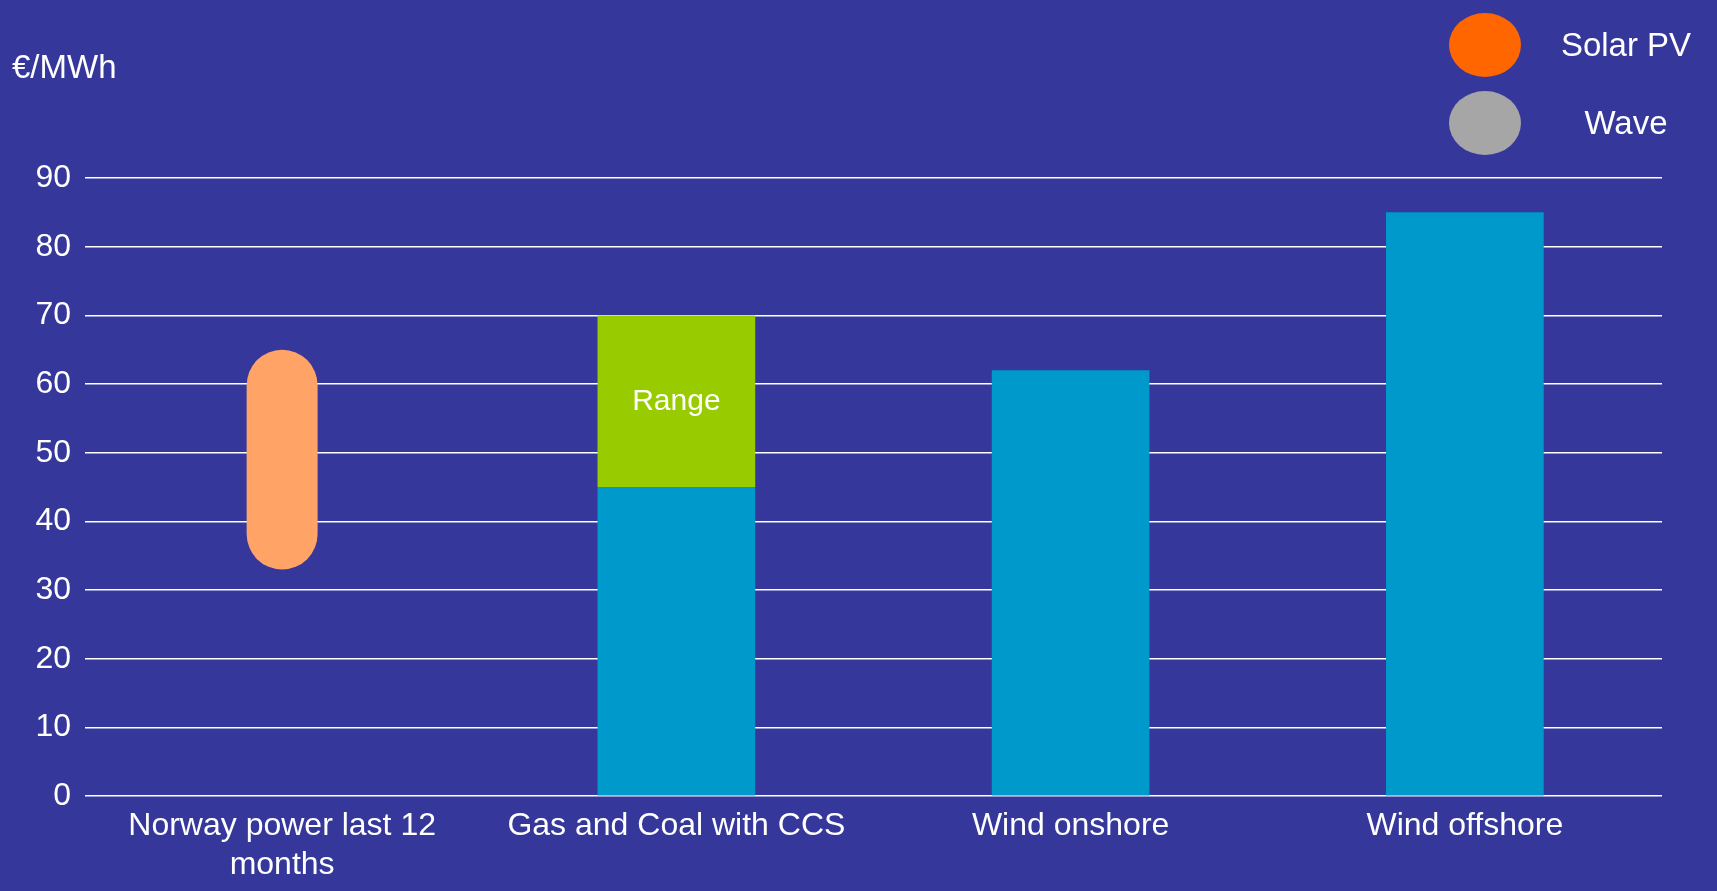 This screenshot has width=1717, height=891. What do you see at coordinates (53, 175) in the screenshot?
I see `y-tick-label: 90` at bounding box center [53, 175].